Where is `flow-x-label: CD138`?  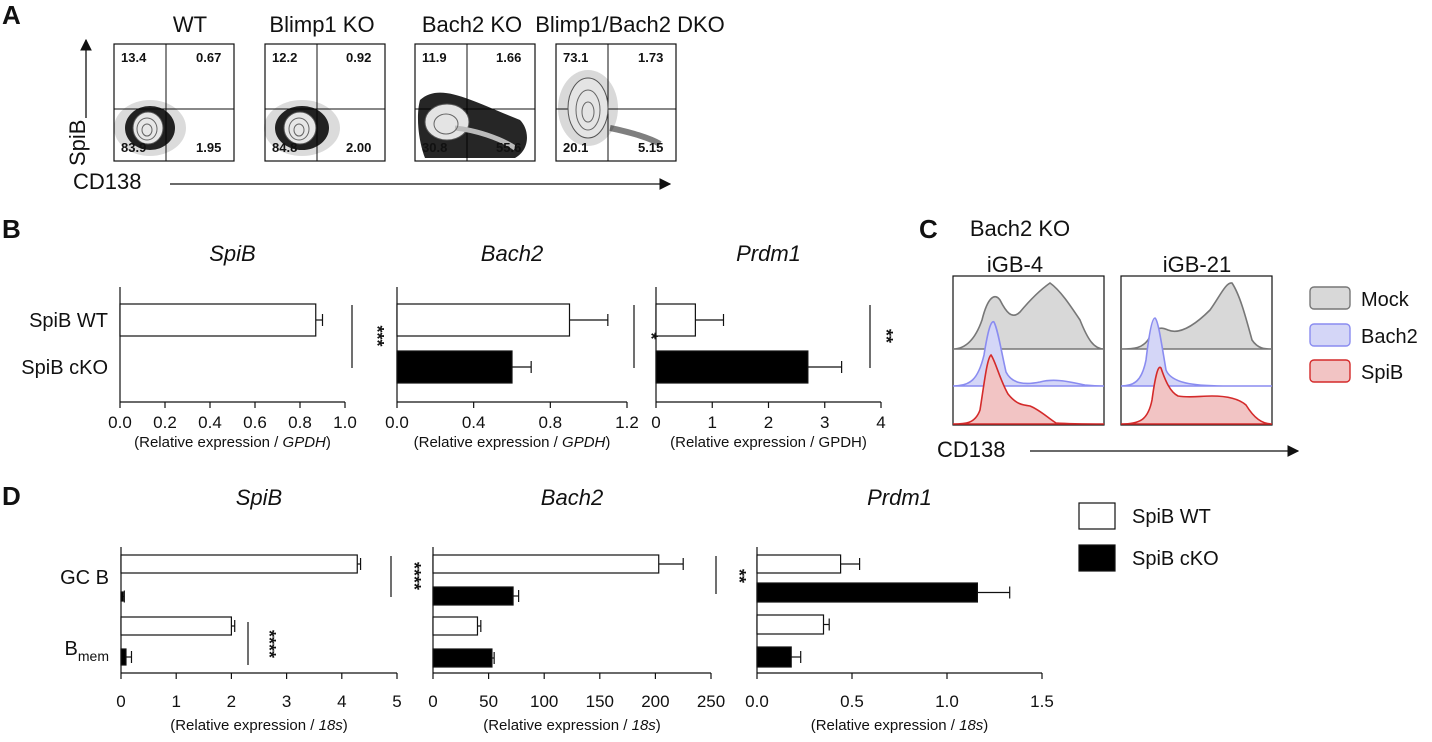
flow-x-label: CD138 is located at coordinates (107, 181).